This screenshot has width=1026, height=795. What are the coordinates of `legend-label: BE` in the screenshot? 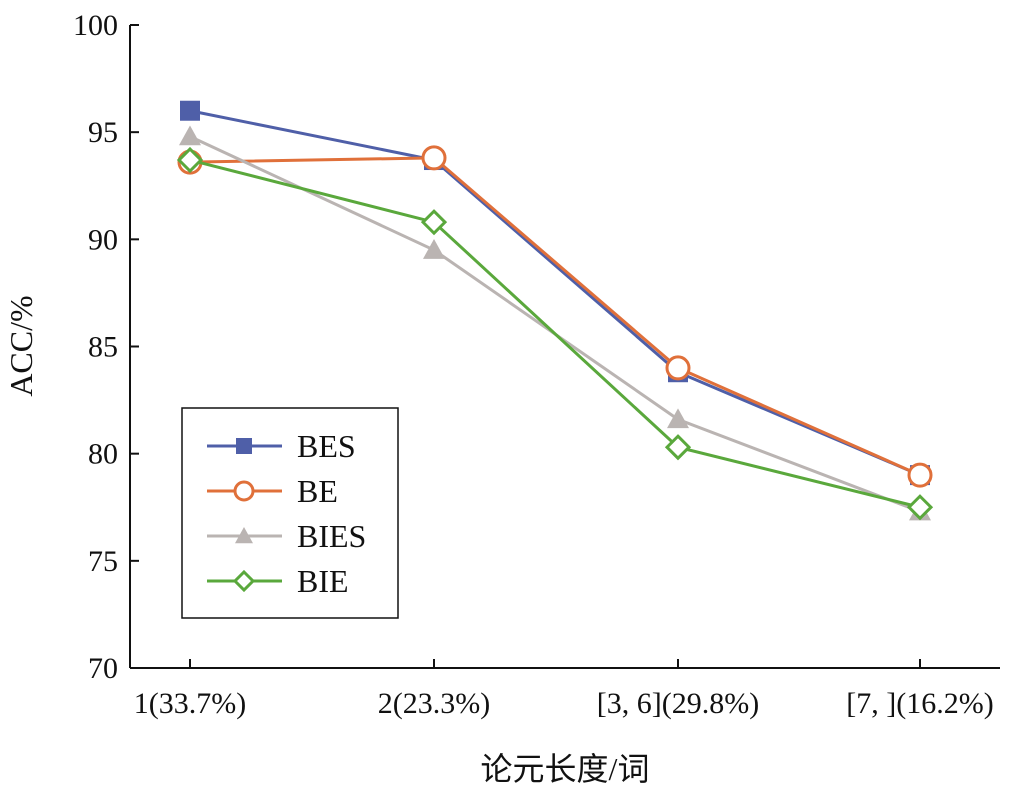 It's located at (317, 491).